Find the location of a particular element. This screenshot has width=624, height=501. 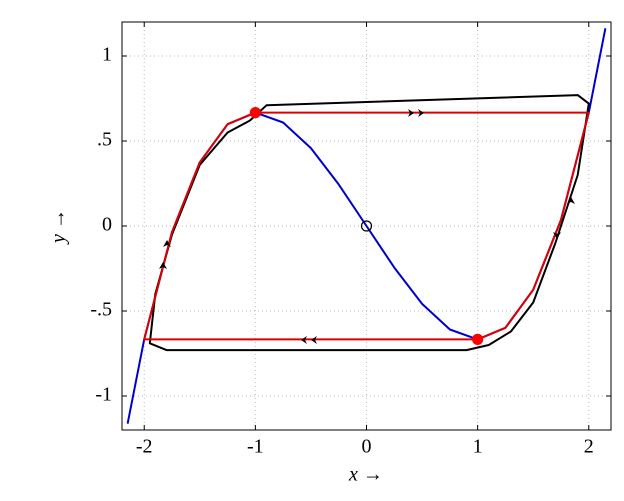

x-tick-label: 2 is located at coordinates (589, 447).